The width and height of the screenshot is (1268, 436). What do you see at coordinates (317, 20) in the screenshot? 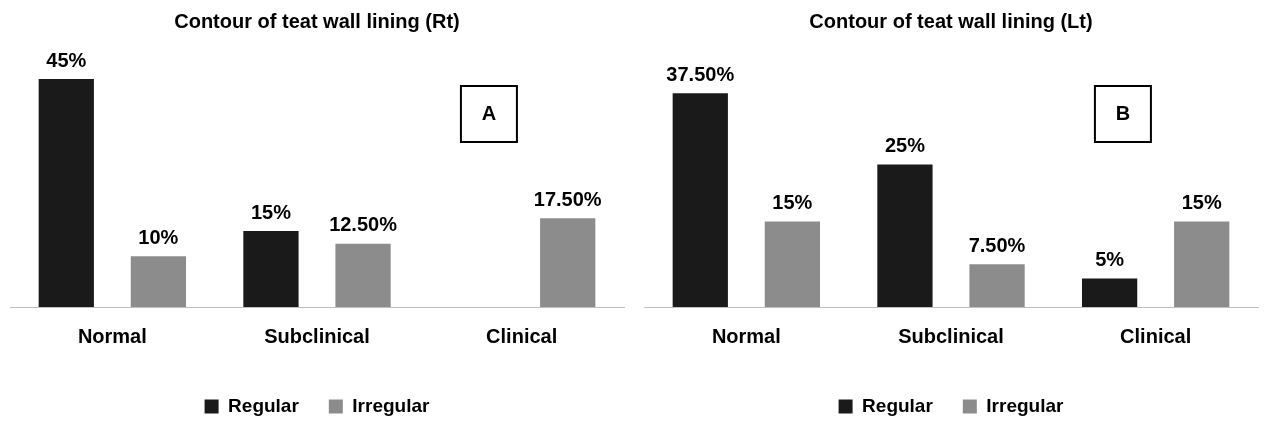
I see `chart-title: Contour of teat wall lining (Rt)` at bounding box center [317, 20].